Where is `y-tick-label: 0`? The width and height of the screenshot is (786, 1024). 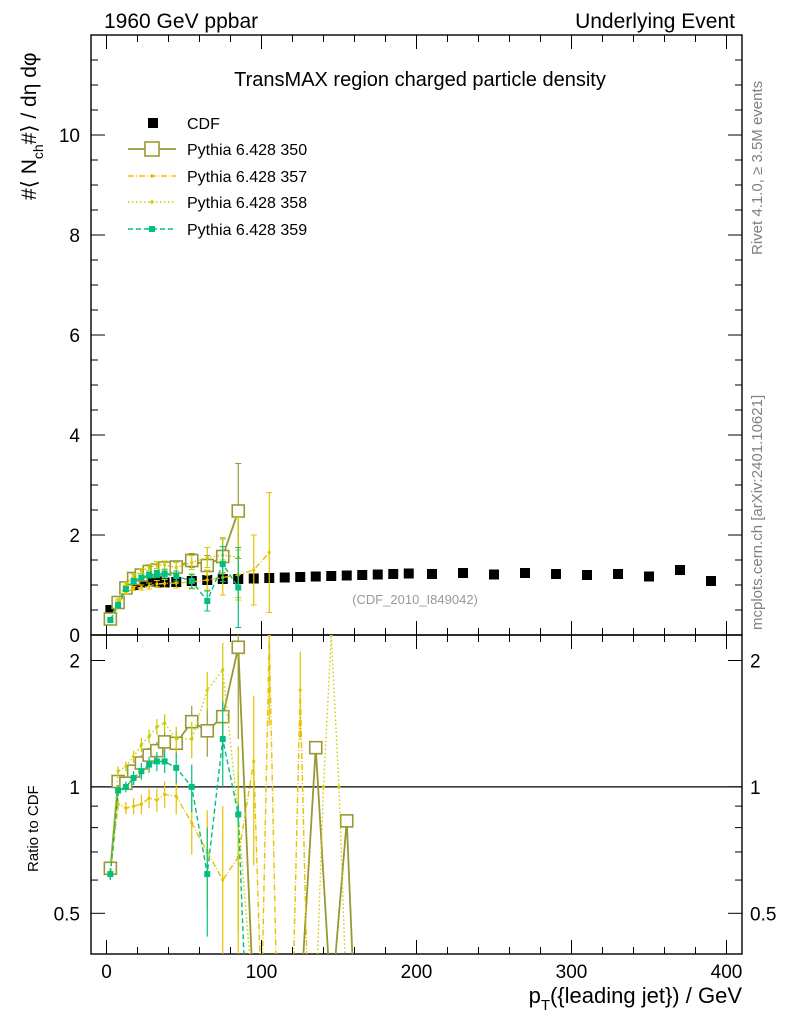 y-tick-label: 0 is located at coordinates (74, 636).